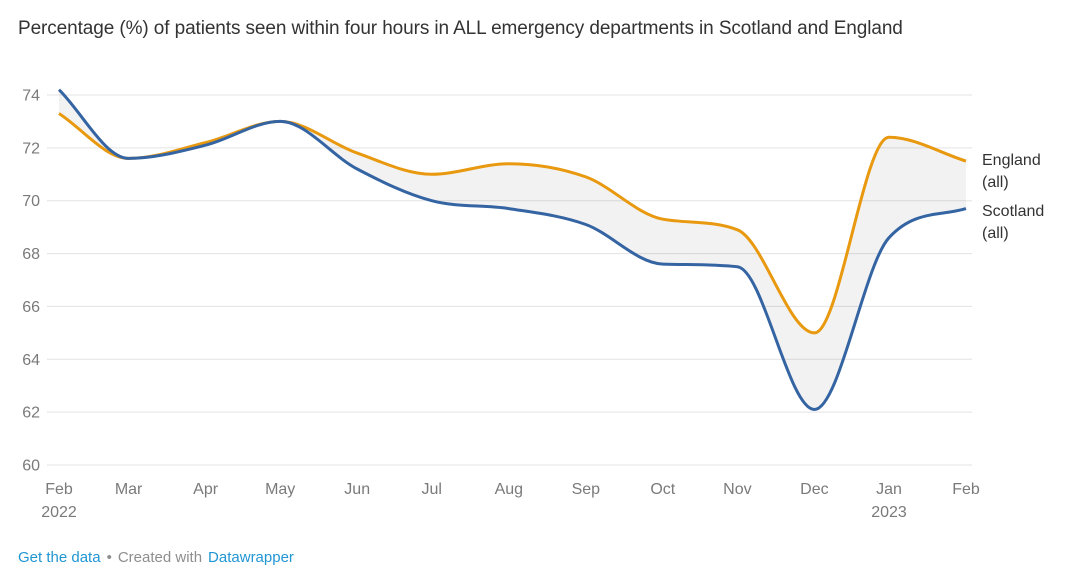 The width and height of the screenshot is (1066, 571). I want to click on chart-footer: Get the data • Created with Datawrapper, so click(156, 558).